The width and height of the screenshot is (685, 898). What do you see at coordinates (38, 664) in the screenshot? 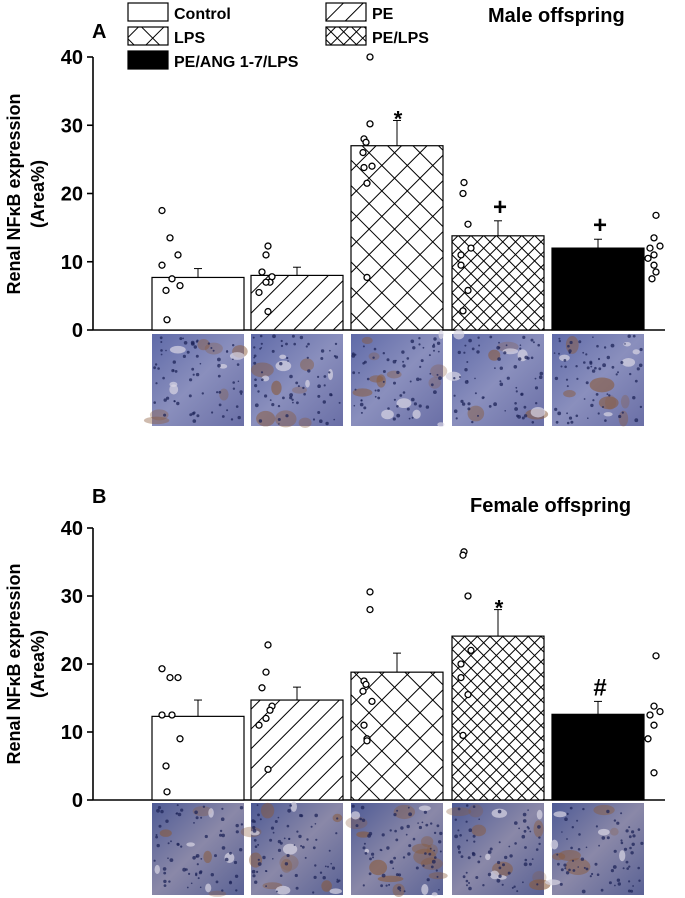
I see `y-axis-label-b-line2: (Area%)` at bounding box center [38, 664].